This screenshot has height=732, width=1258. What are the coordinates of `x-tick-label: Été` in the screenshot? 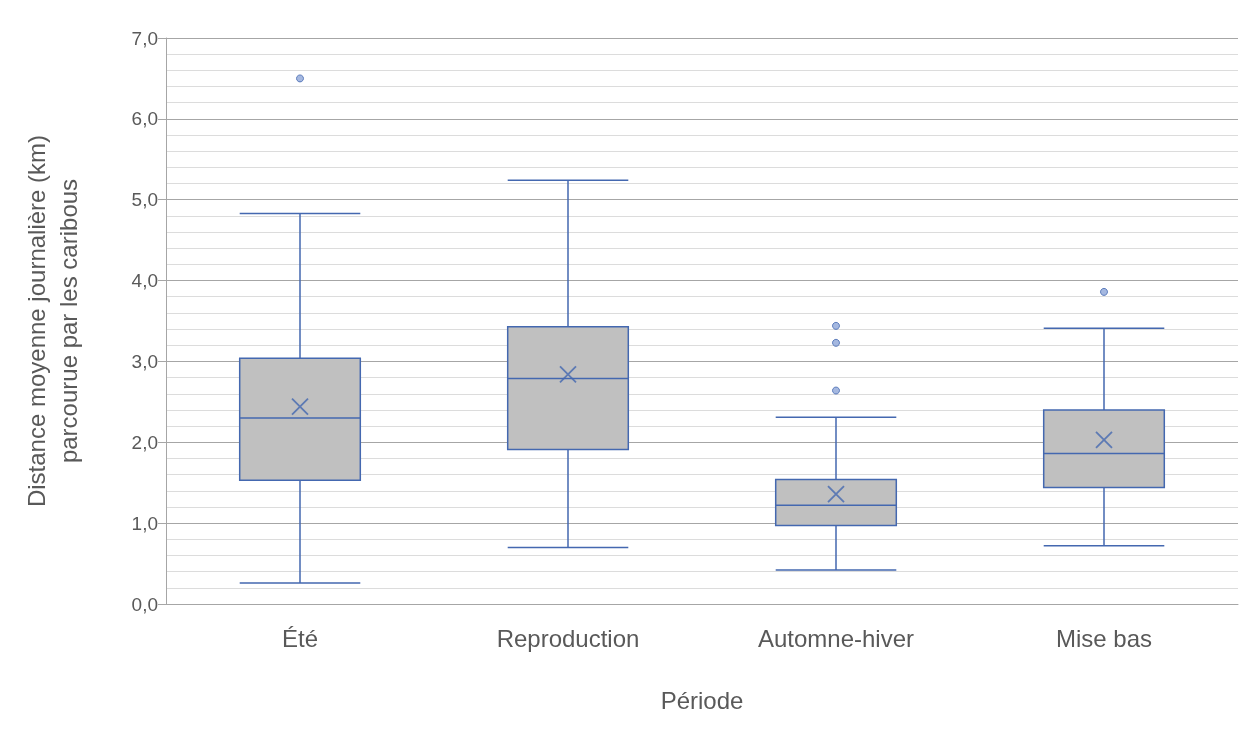 It's located at (300, 638).